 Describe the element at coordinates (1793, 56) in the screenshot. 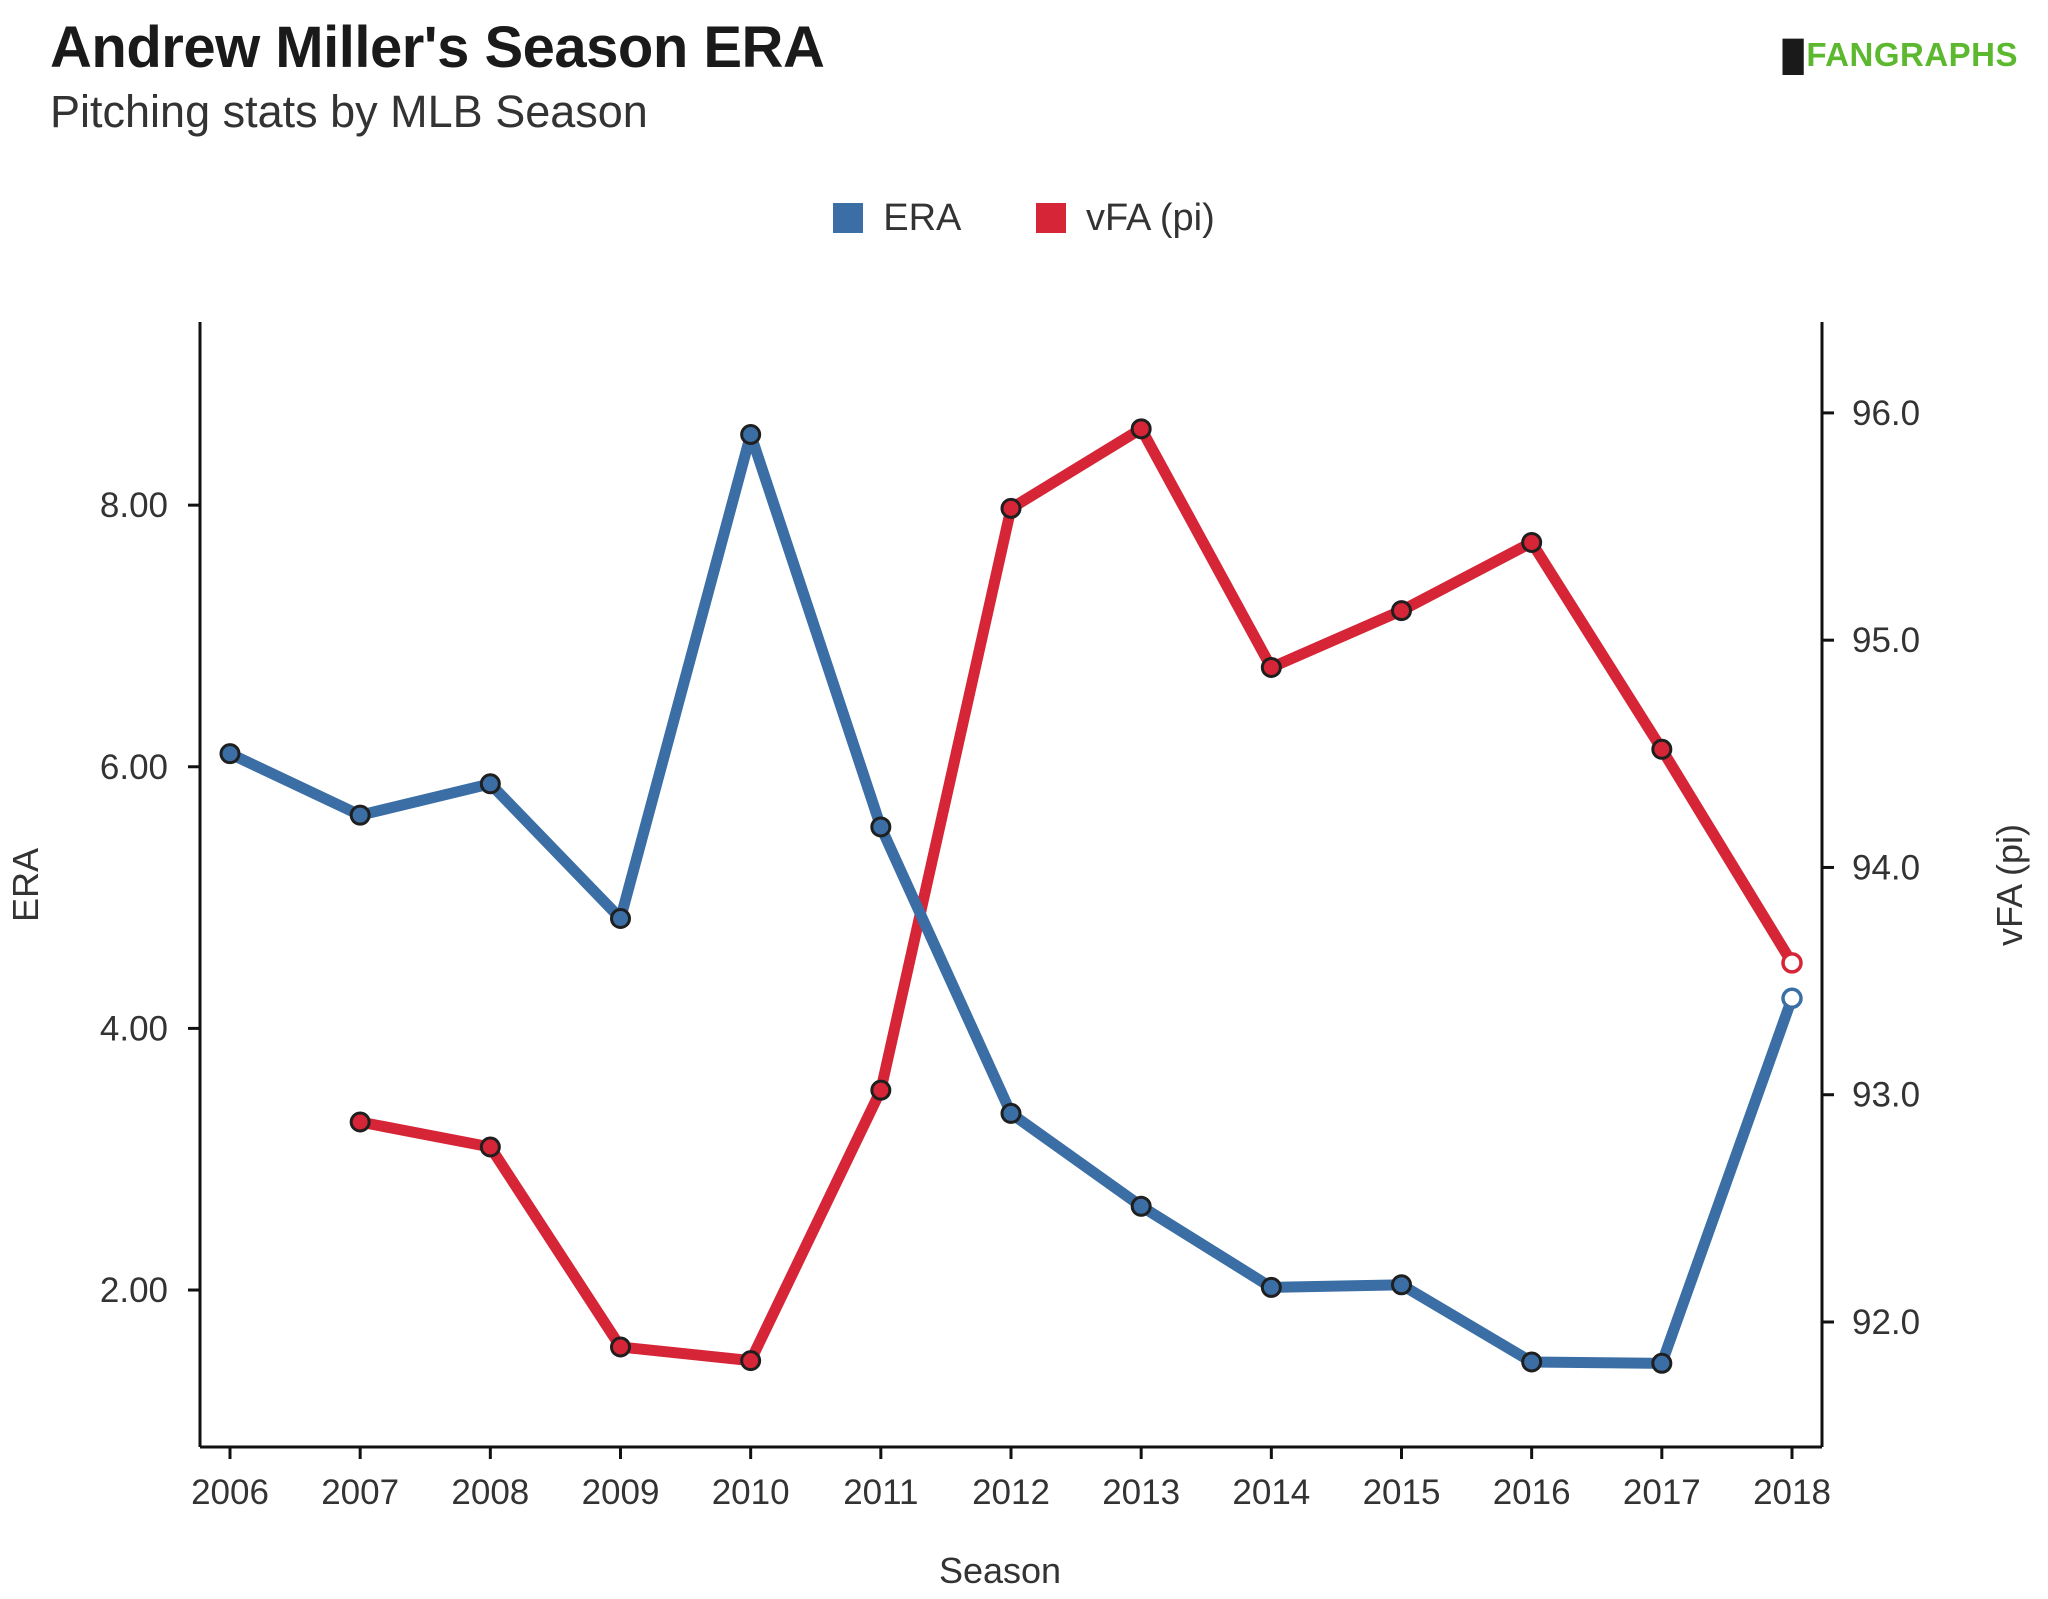

I see `batter-icon: █` at that location.